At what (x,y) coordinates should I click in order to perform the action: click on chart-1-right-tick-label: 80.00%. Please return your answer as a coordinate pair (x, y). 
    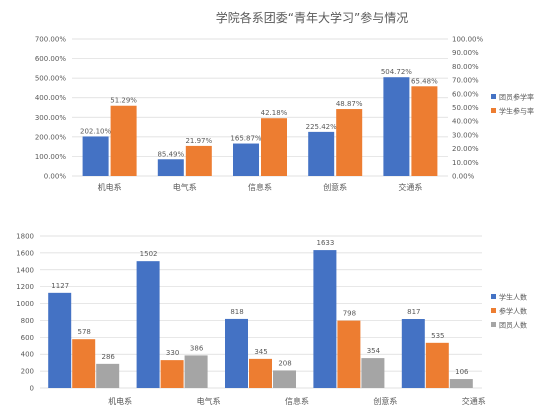
    Looking at the image, I should click on (465, 67).